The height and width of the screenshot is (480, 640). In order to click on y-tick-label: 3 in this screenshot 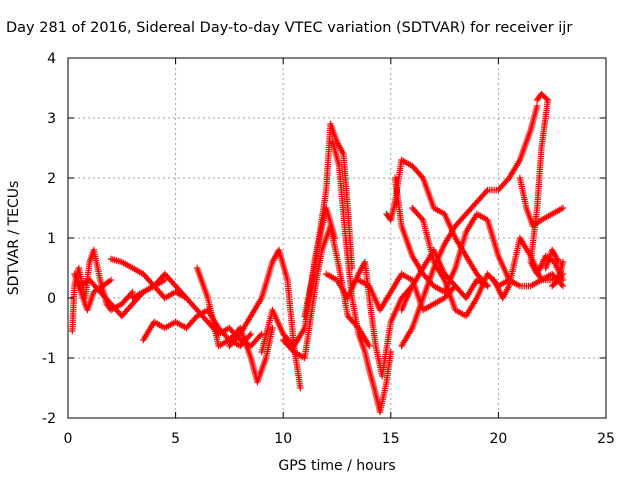, I will do `click(51, 119)`.